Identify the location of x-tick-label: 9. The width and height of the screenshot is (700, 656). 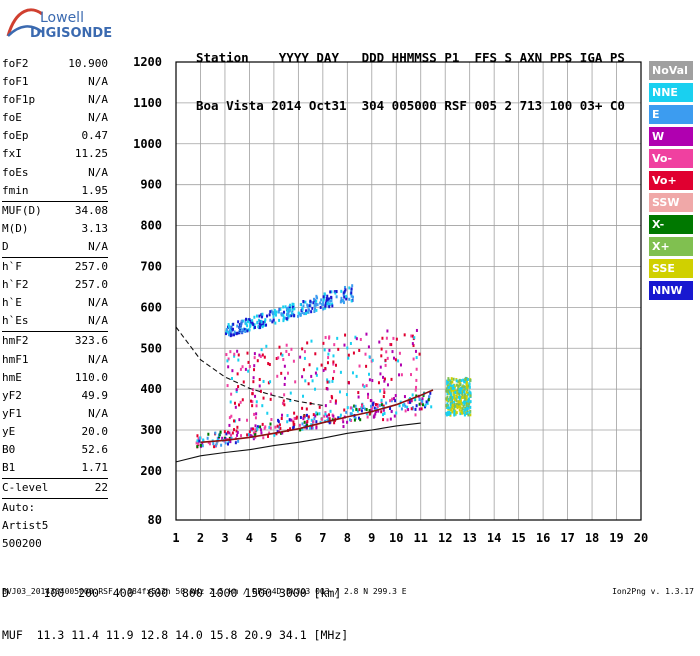
(371, 538).